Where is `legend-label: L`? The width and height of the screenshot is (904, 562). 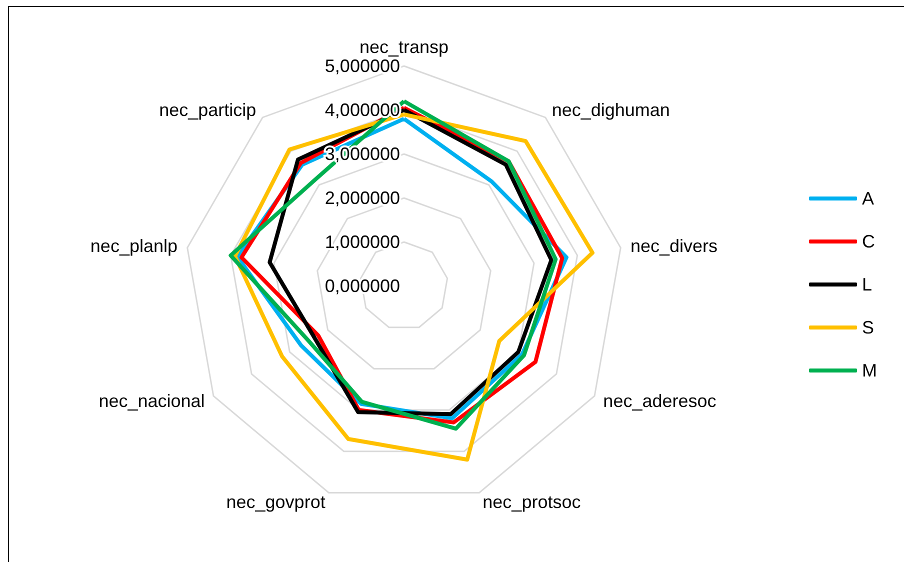
legend-label: L is located at coordinates (867, 284).